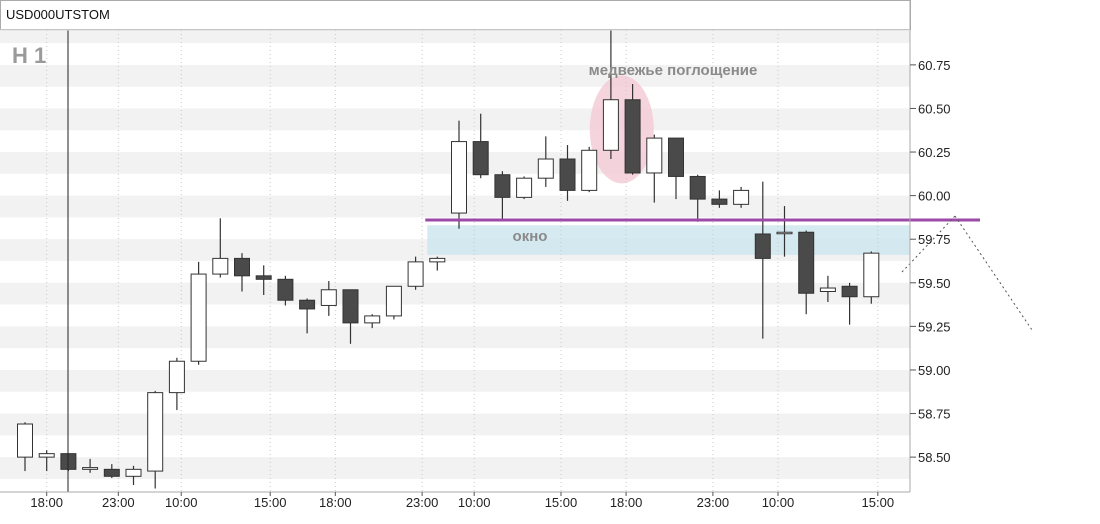 This screenshot has width=1100, height=524. Describe the element at coordinates (934, 239) in the screenshot. I see `y-tick-label: 59.75` at that location.